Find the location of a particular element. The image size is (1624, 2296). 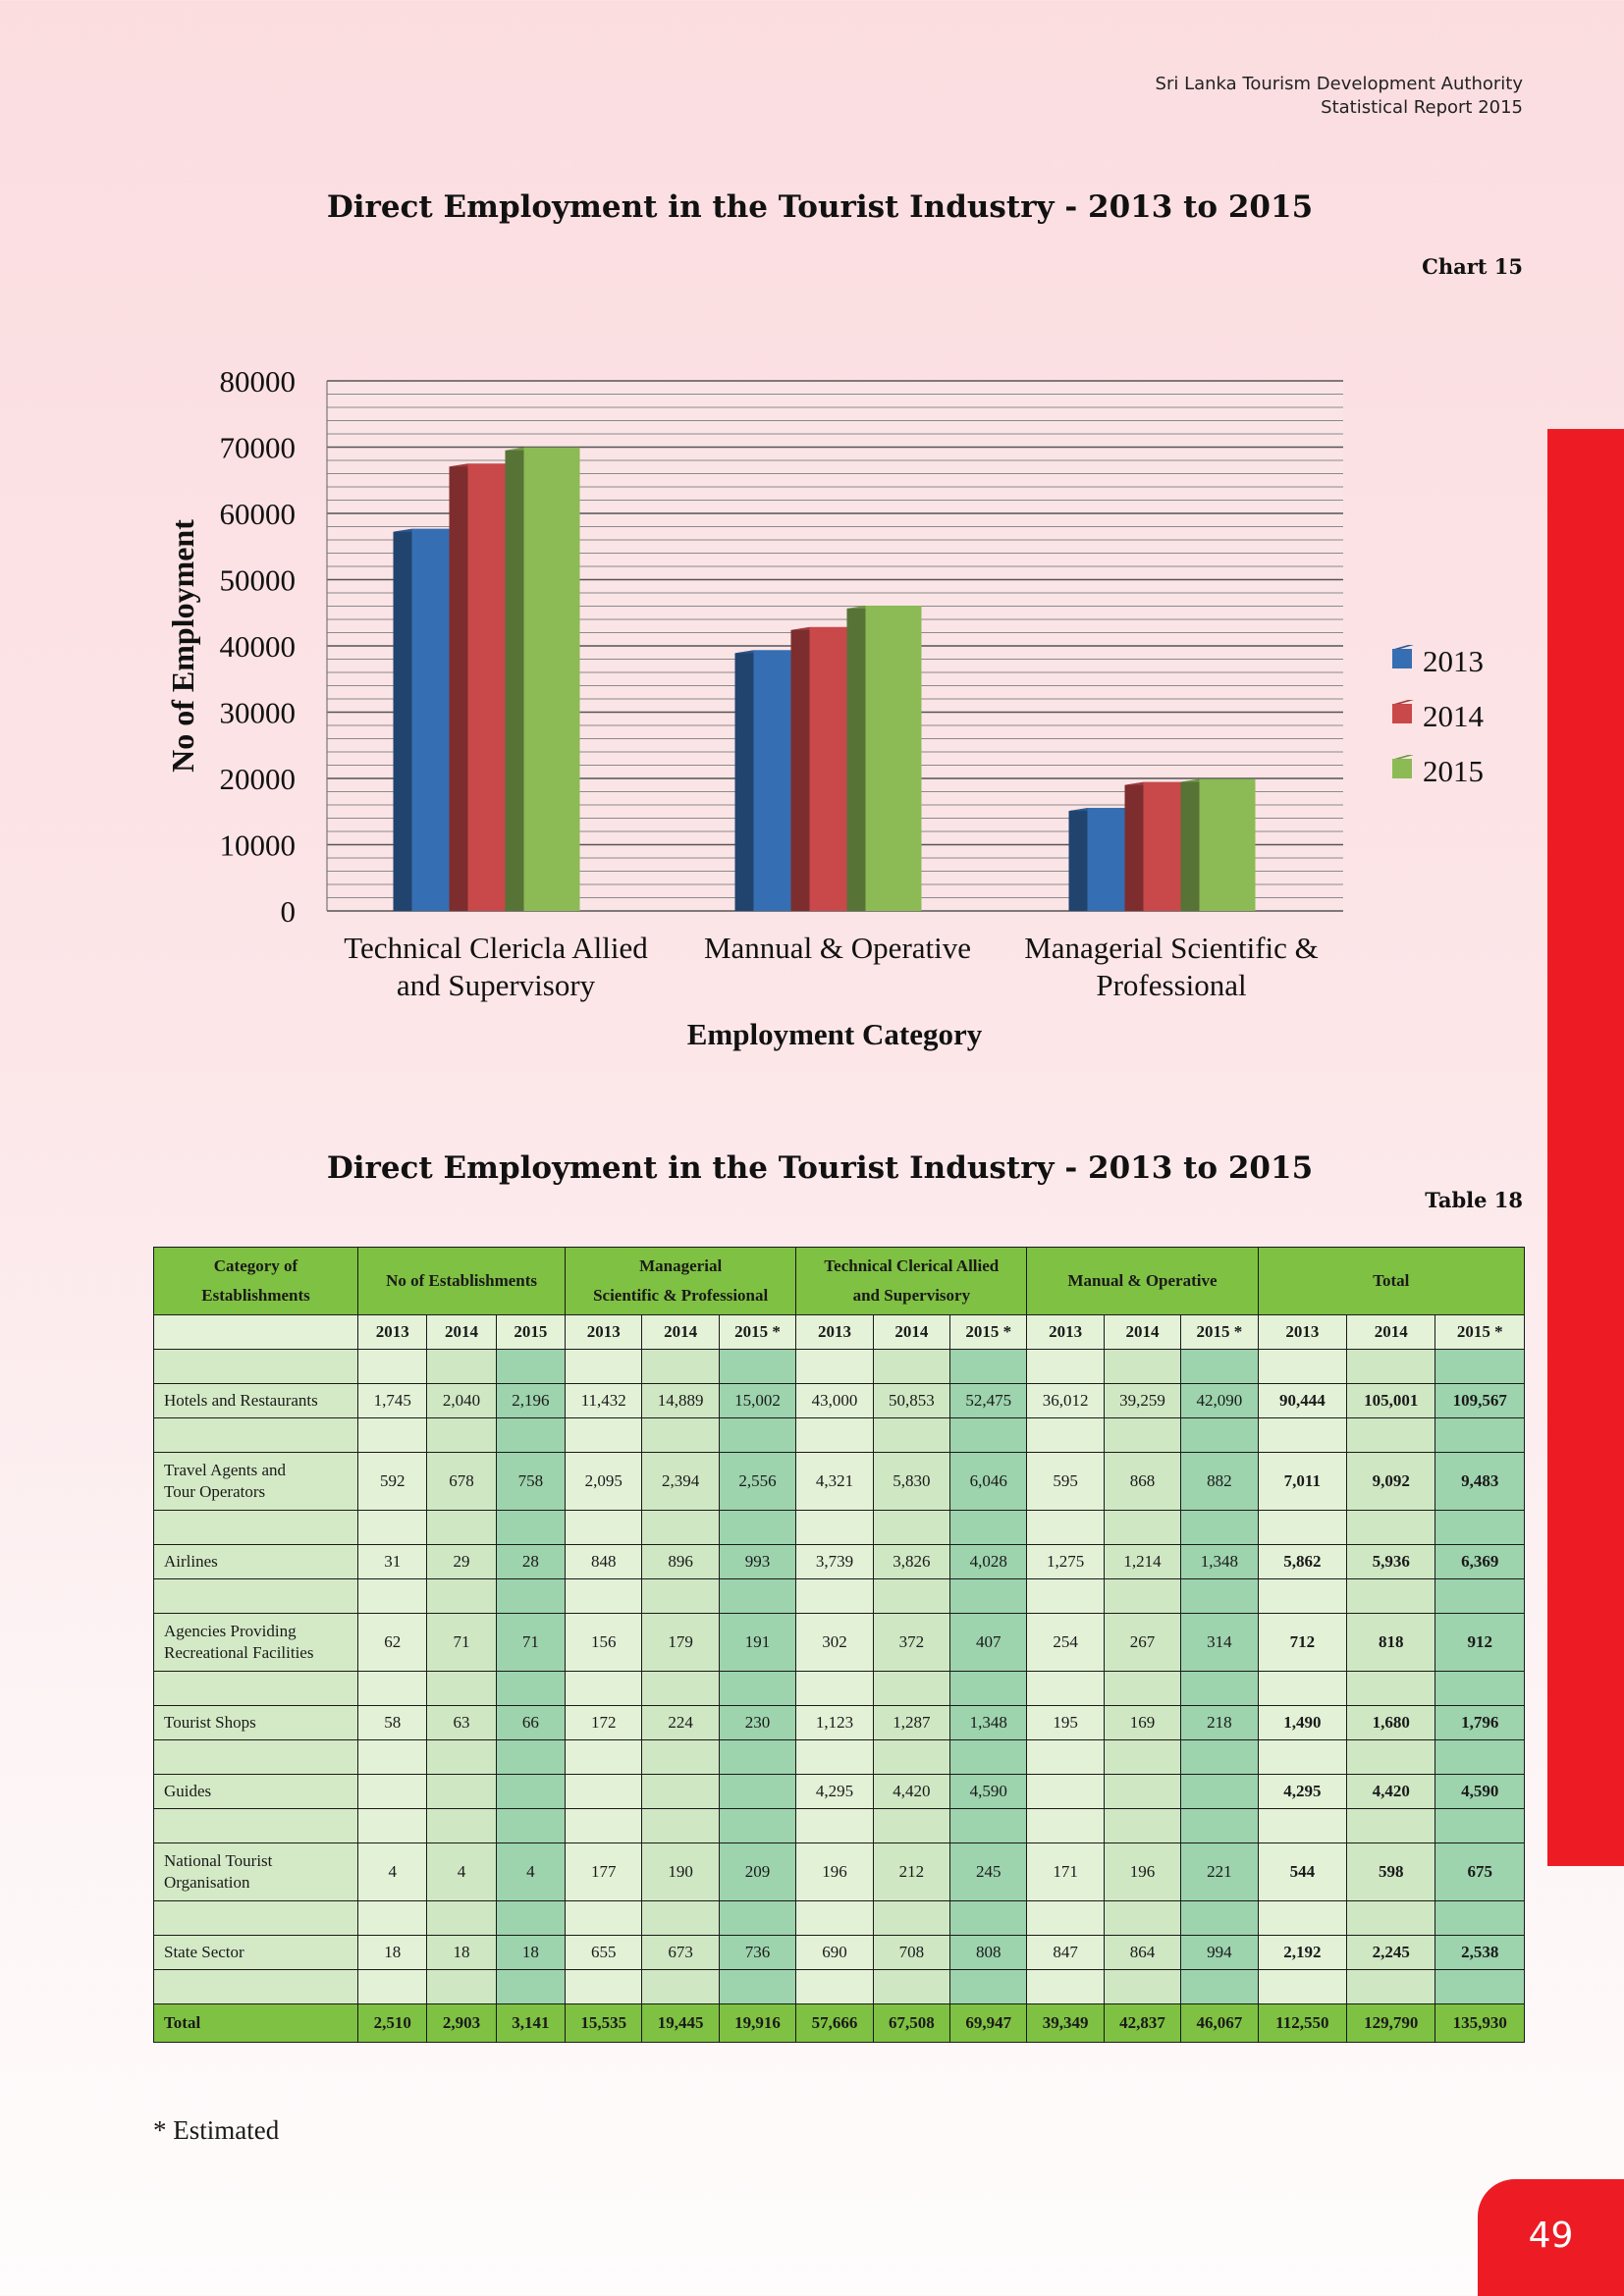

group-header-text: Manual & Operative is located at coordinates (1142, 1281).